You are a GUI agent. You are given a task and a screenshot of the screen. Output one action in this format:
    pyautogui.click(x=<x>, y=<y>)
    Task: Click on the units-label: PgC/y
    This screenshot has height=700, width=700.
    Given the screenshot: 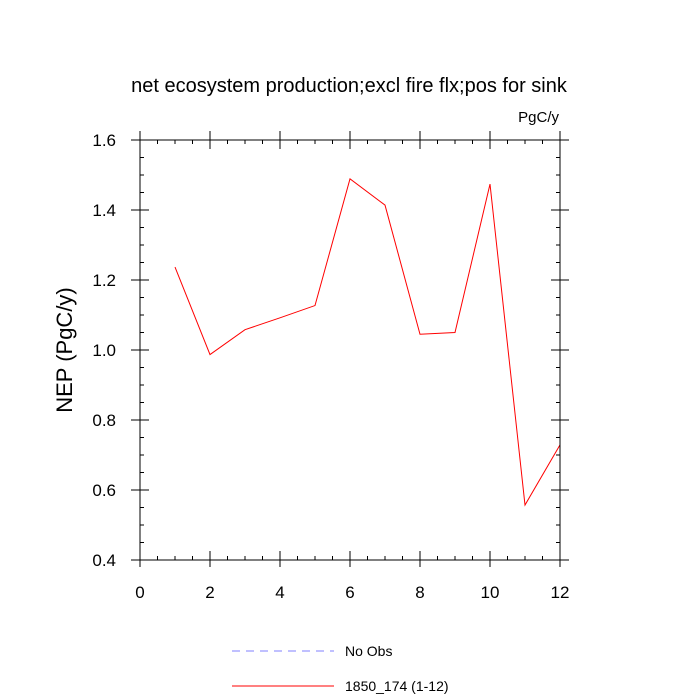 What is the action you would take?
    pyautogui.click(x=538, y=117)
    